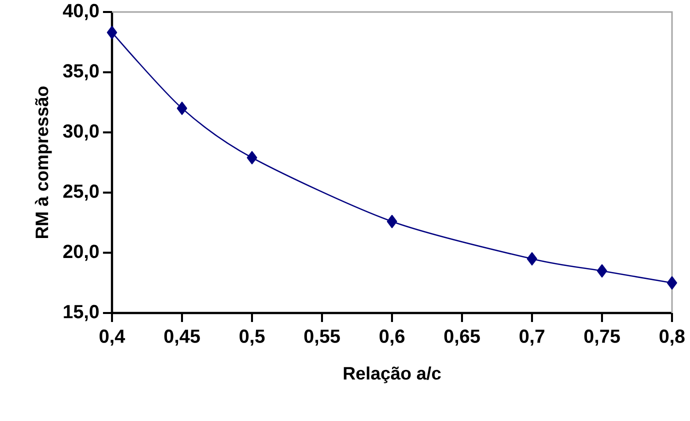 The image size is (690, 421). What do you see at coordinates (602, 338) in the screenshot?
I see `x-tick-label: 0,75` at bounding box center [602, 338].